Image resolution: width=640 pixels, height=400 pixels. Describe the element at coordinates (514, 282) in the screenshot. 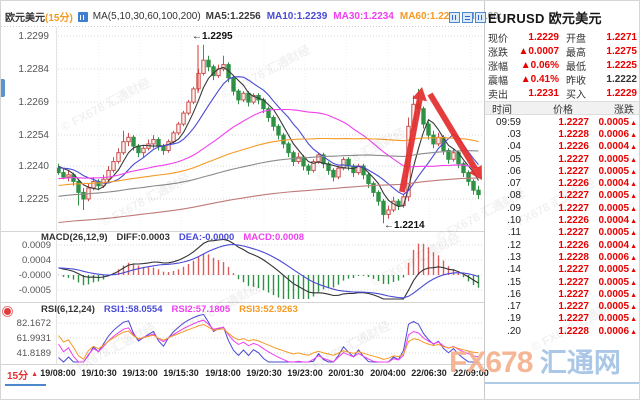

I see `tick-time: .15` at that location.